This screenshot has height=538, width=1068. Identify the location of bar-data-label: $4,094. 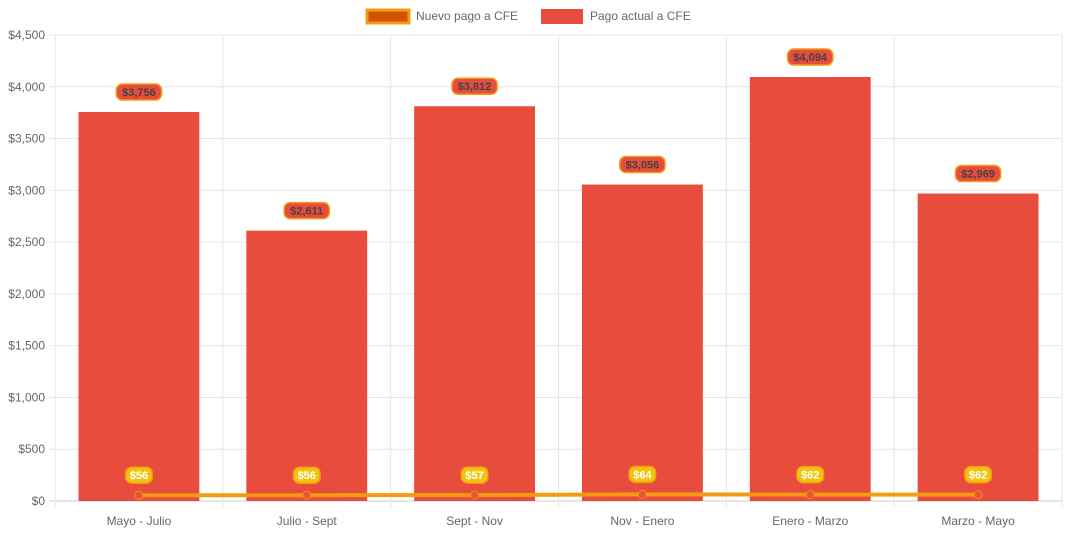
(810, 58).